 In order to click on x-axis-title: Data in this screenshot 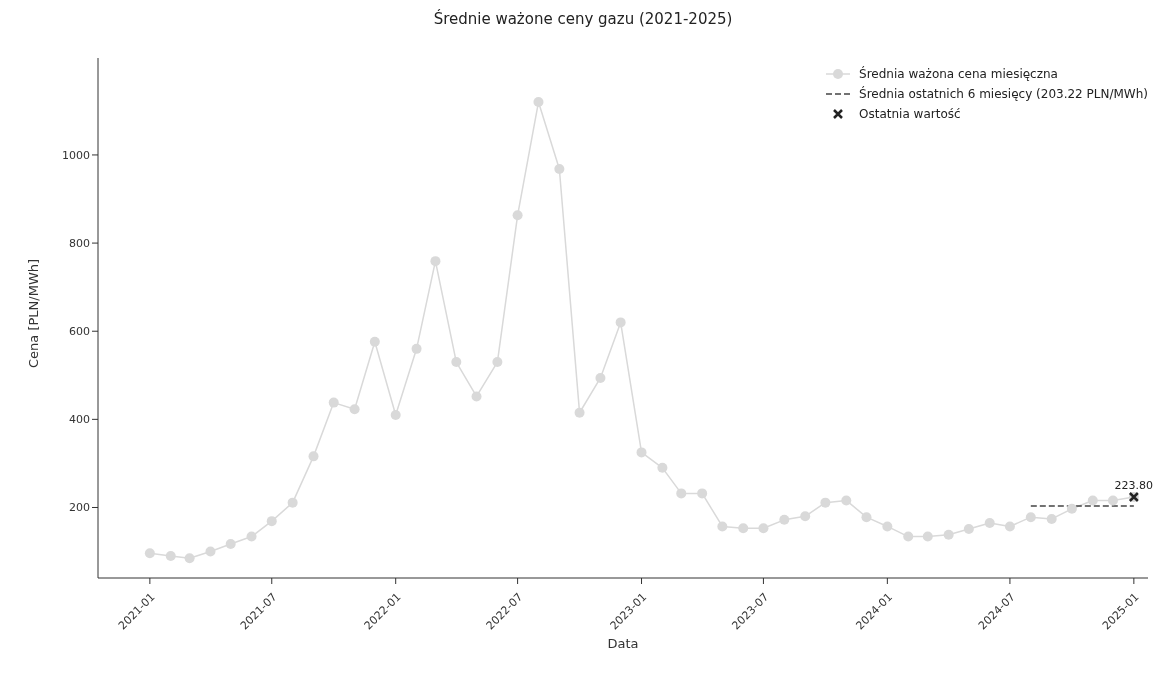, I will do `click(623, 643)`.